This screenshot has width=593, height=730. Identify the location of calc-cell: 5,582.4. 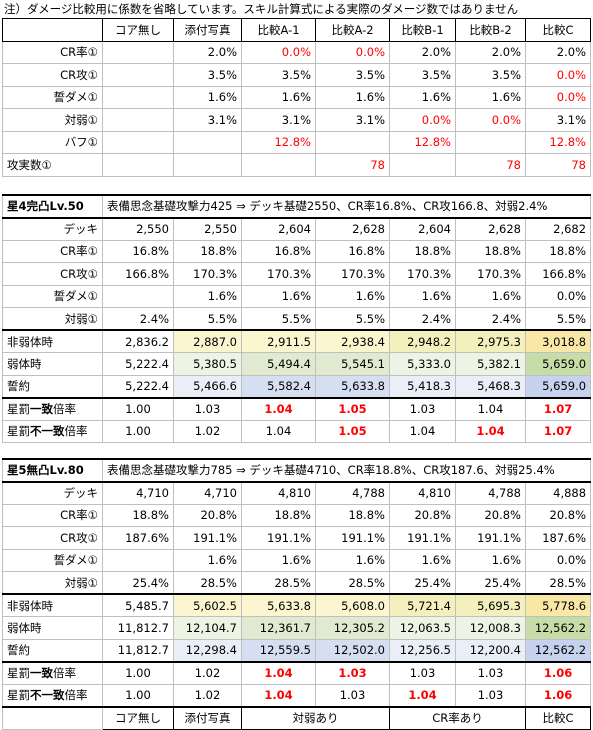
(278, 386).